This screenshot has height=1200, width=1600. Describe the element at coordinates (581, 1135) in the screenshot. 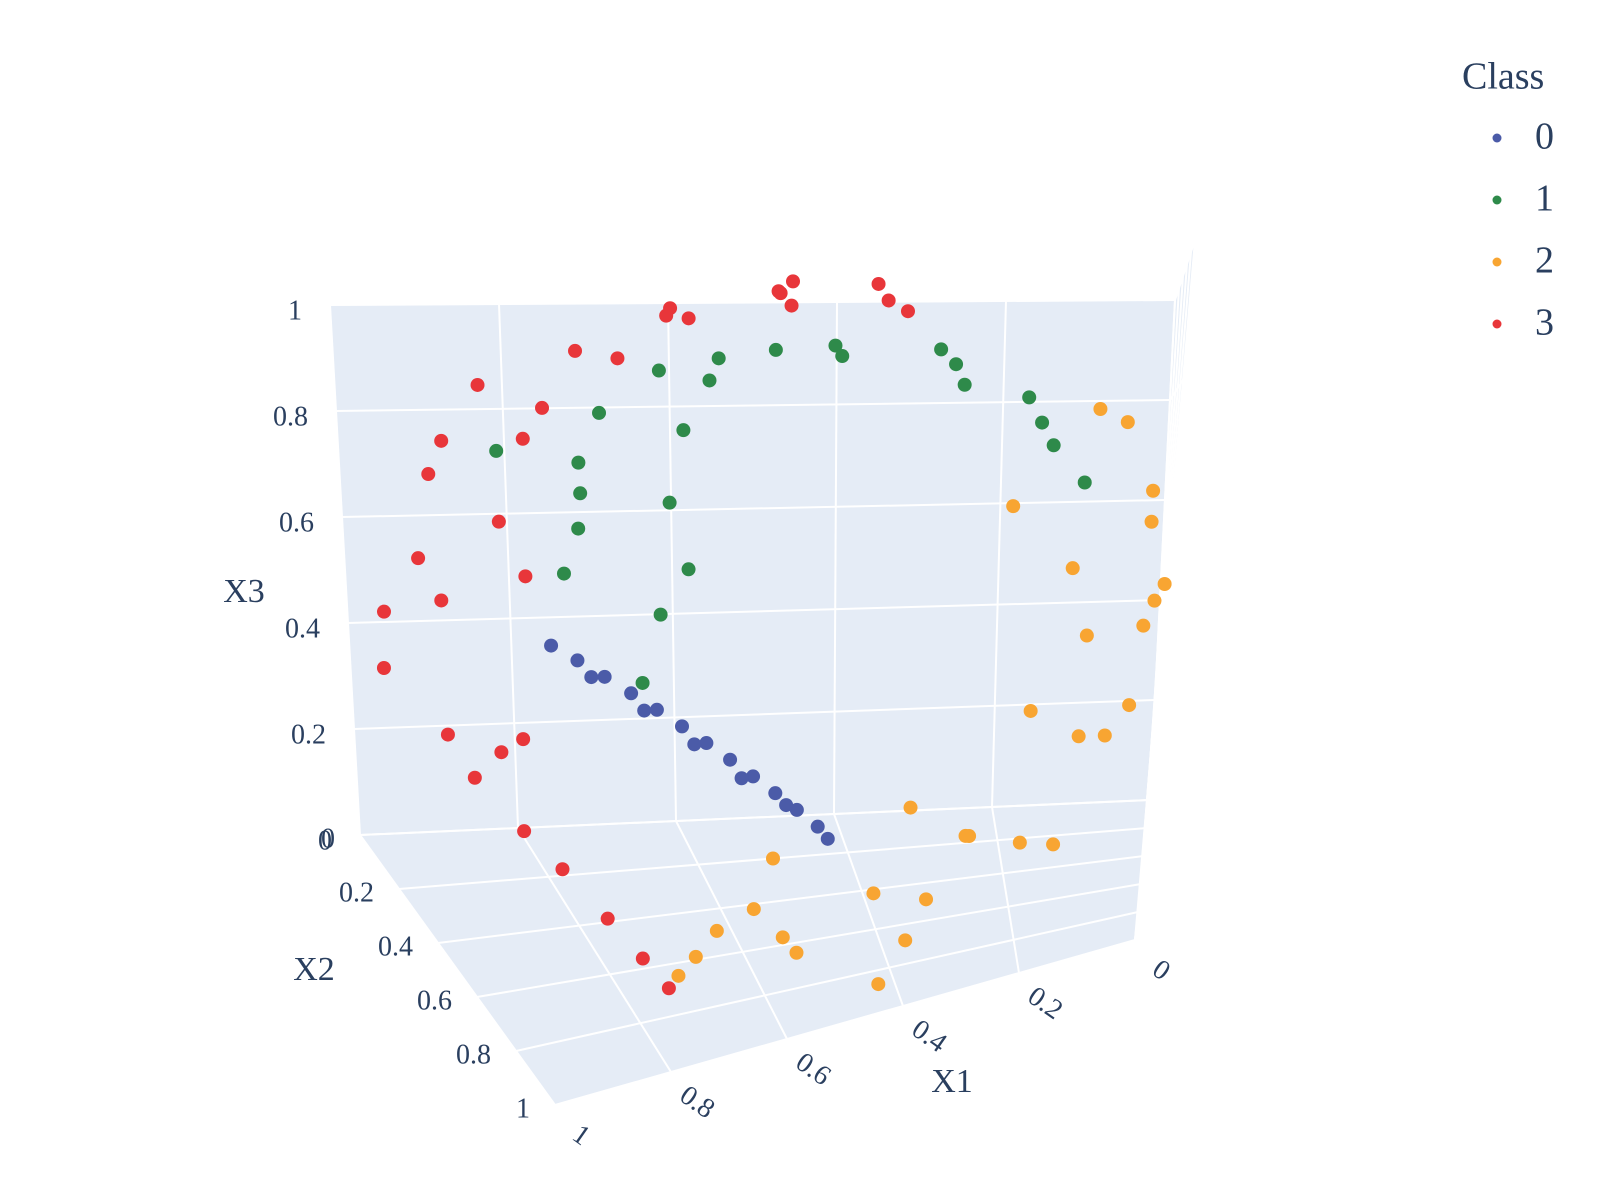

I see `x-tick-label: 1` at that location.